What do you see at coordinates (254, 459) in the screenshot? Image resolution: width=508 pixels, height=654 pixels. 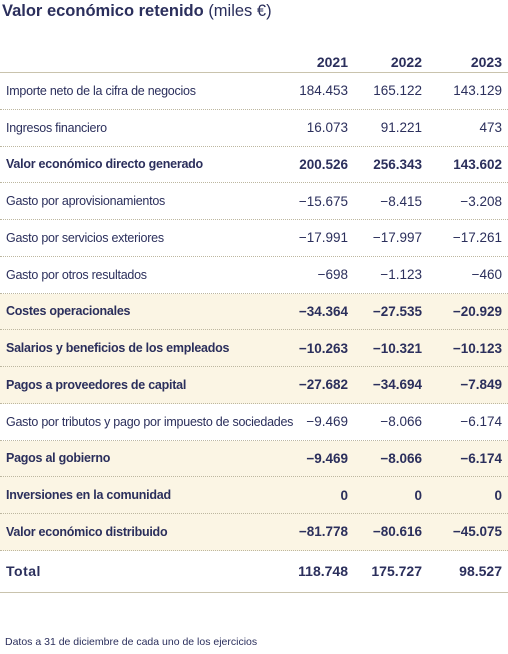 I see `table-row: Pagos al gobierno −9.469 −8.066 −6.174` at bounding box center [254, 459].